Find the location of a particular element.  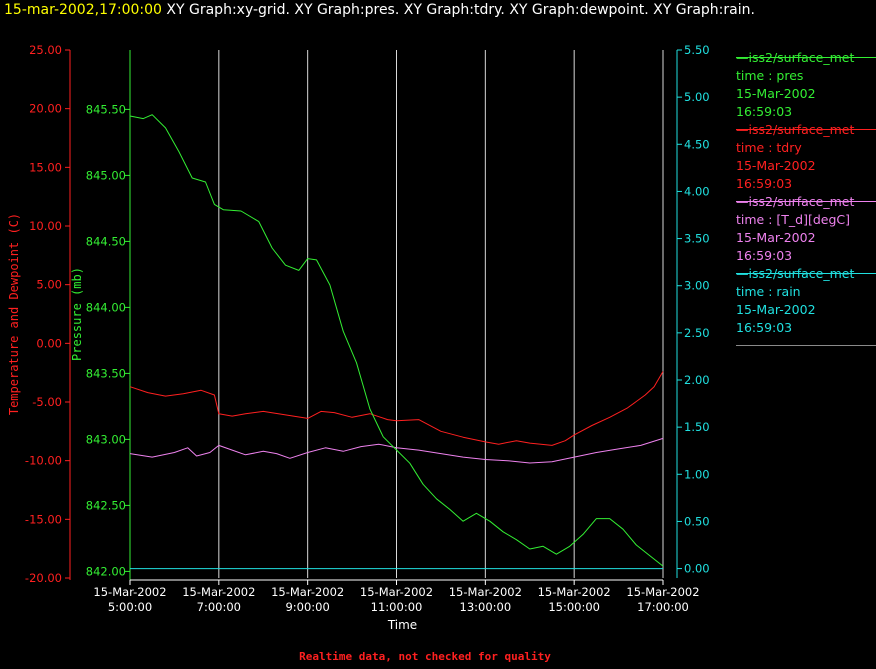

time-tick-time: 7:00:00 is located at coordinates (219, 607).